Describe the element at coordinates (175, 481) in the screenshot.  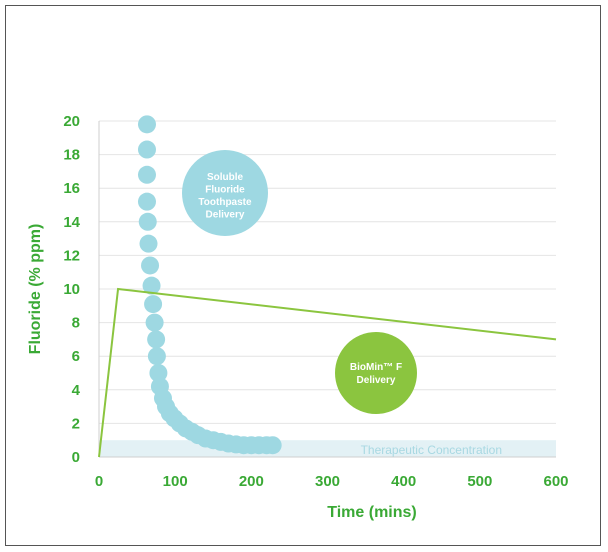
I see `x-tick-label: 100` at that location.